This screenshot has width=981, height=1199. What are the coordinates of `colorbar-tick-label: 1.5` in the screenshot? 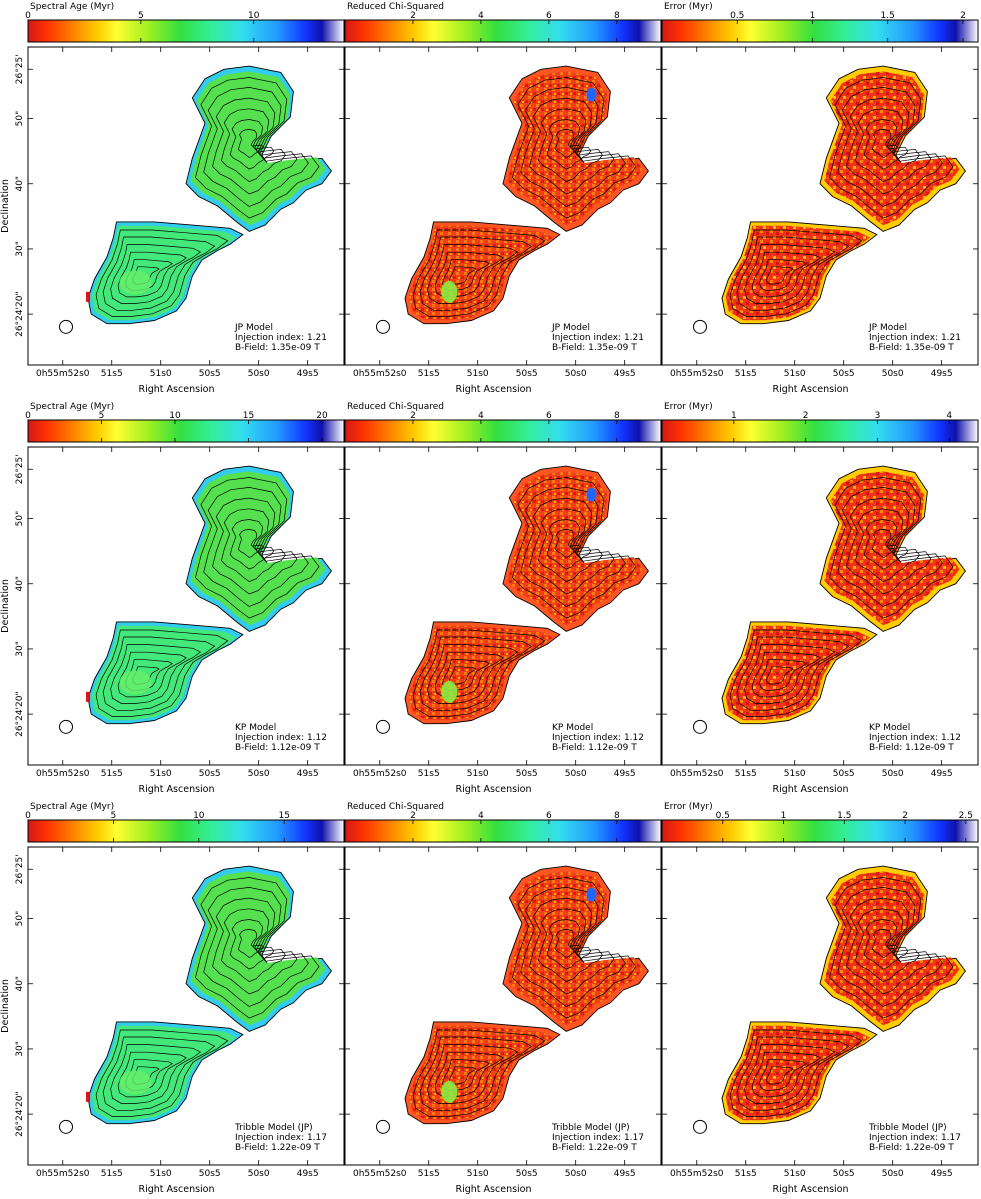 It's located at (844, 816).